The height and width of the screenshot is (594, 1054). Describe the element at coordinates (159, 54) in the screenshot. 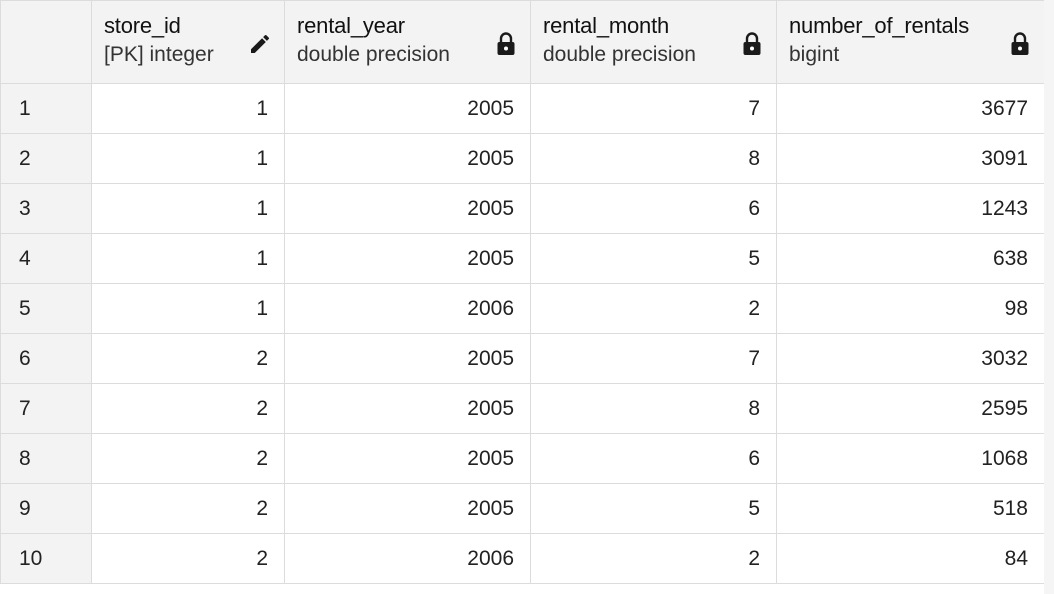

I see `column-type: [PK] integer` at that location.